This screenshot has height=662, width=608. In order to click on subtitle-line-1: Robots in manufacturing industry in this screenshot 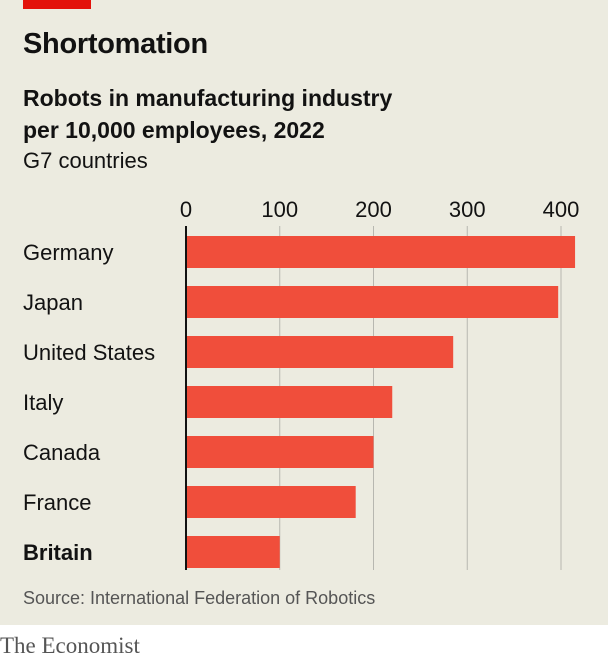, I will do `click(208, 98)`.